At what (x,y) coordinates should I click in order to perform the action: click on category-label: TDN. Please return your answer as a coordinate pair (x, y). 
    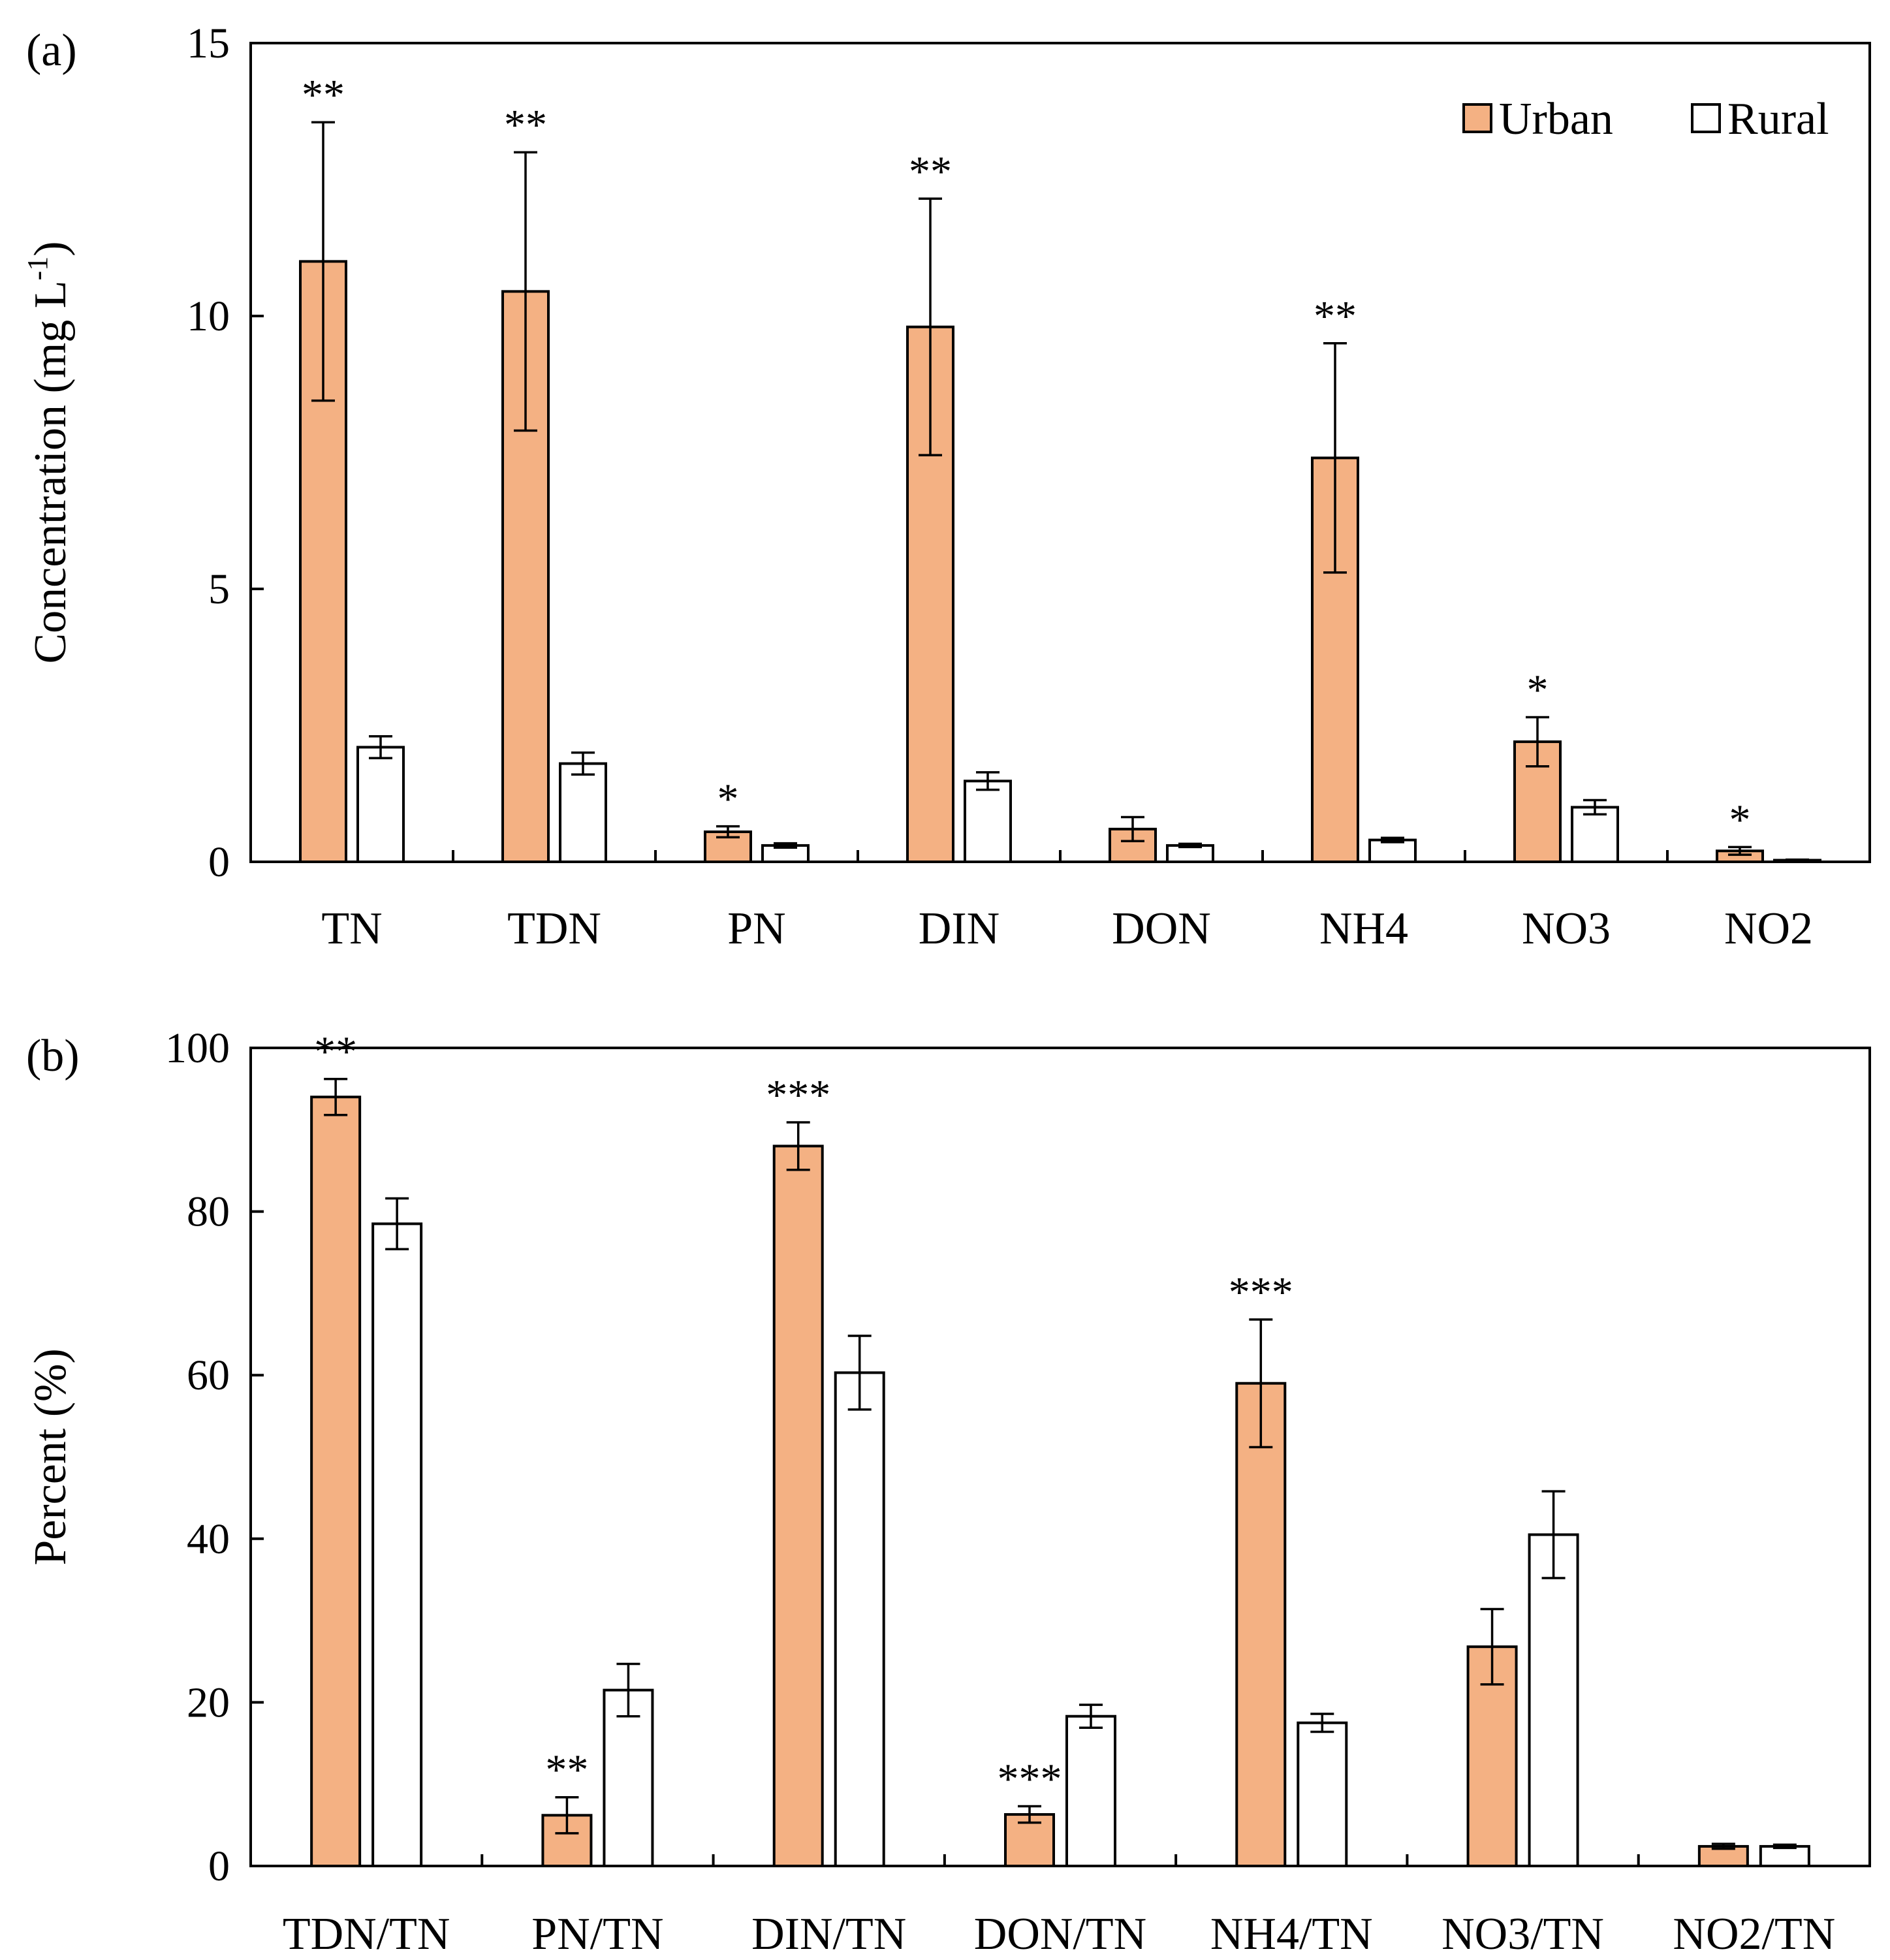
    Looking at the image, I should click on (554, 929).